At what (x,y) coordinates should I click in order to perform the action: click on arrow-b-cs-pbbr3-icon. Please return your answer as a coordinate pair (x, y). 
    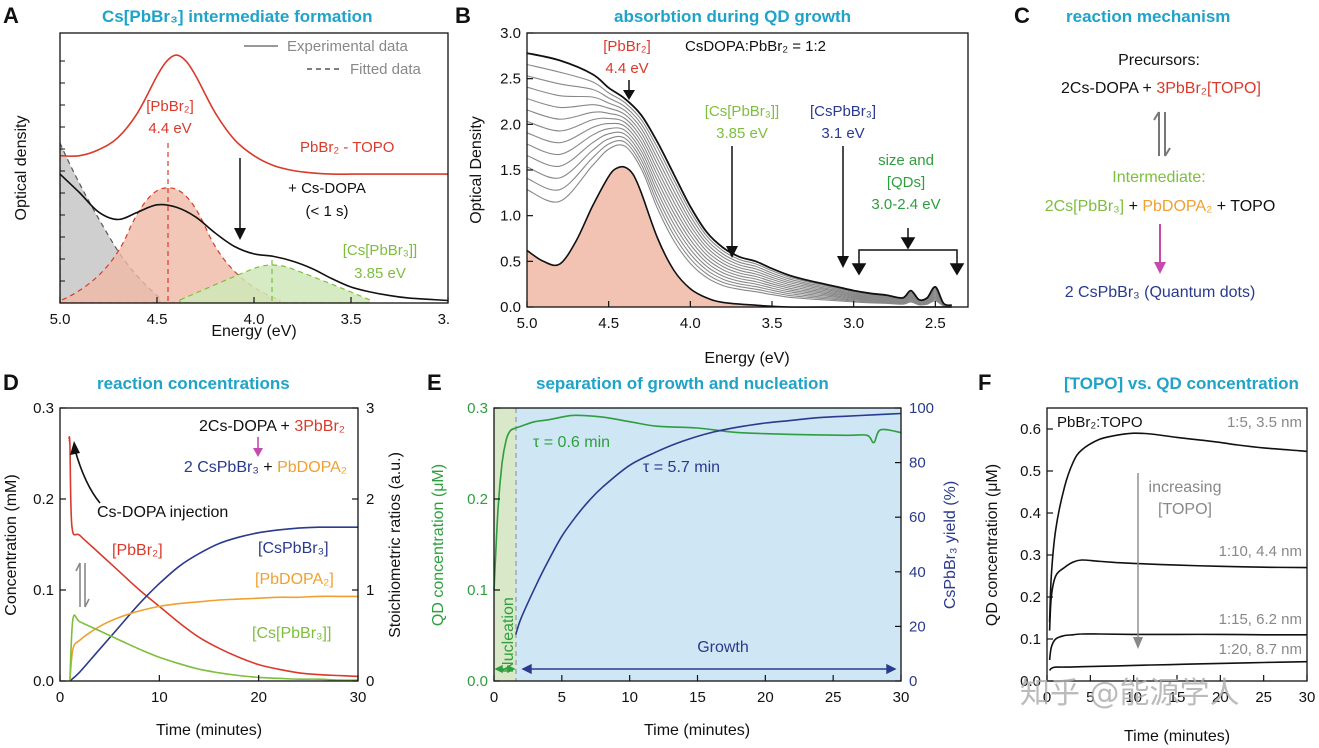
    Looking at the image, I should click on (732, 202).